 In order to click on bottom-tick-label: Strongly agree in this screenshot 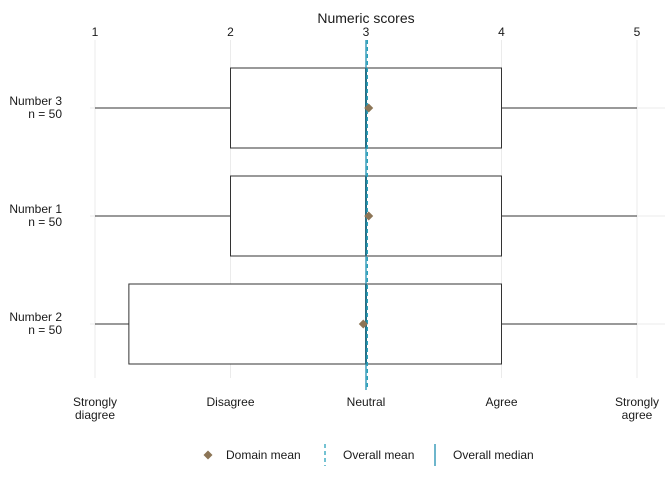, I will do `click(637, 408)`.